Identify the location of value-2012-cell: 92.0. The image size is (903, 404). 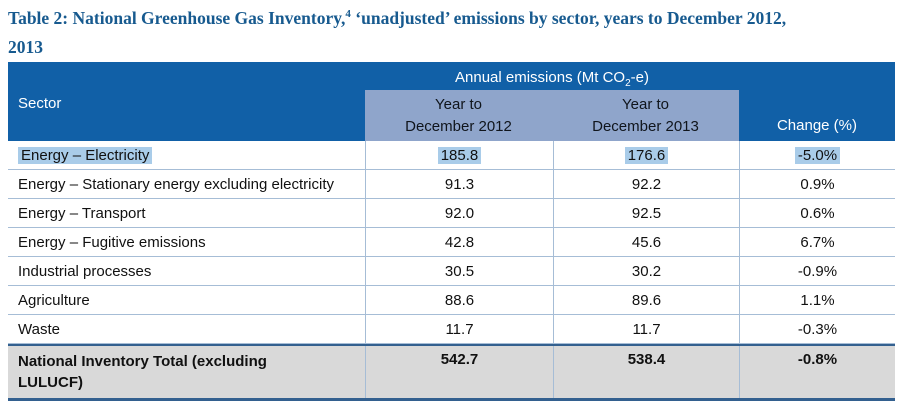
(459, 213).